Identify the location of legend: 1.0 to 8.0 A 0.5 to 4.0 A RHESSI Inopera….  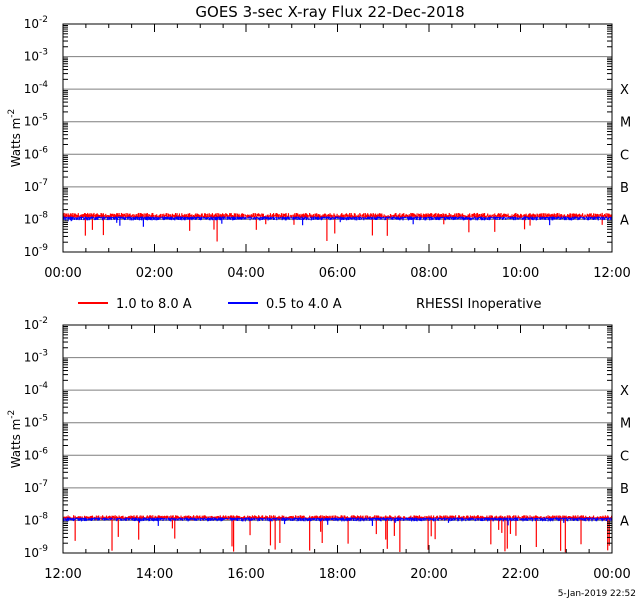
(309, 304).